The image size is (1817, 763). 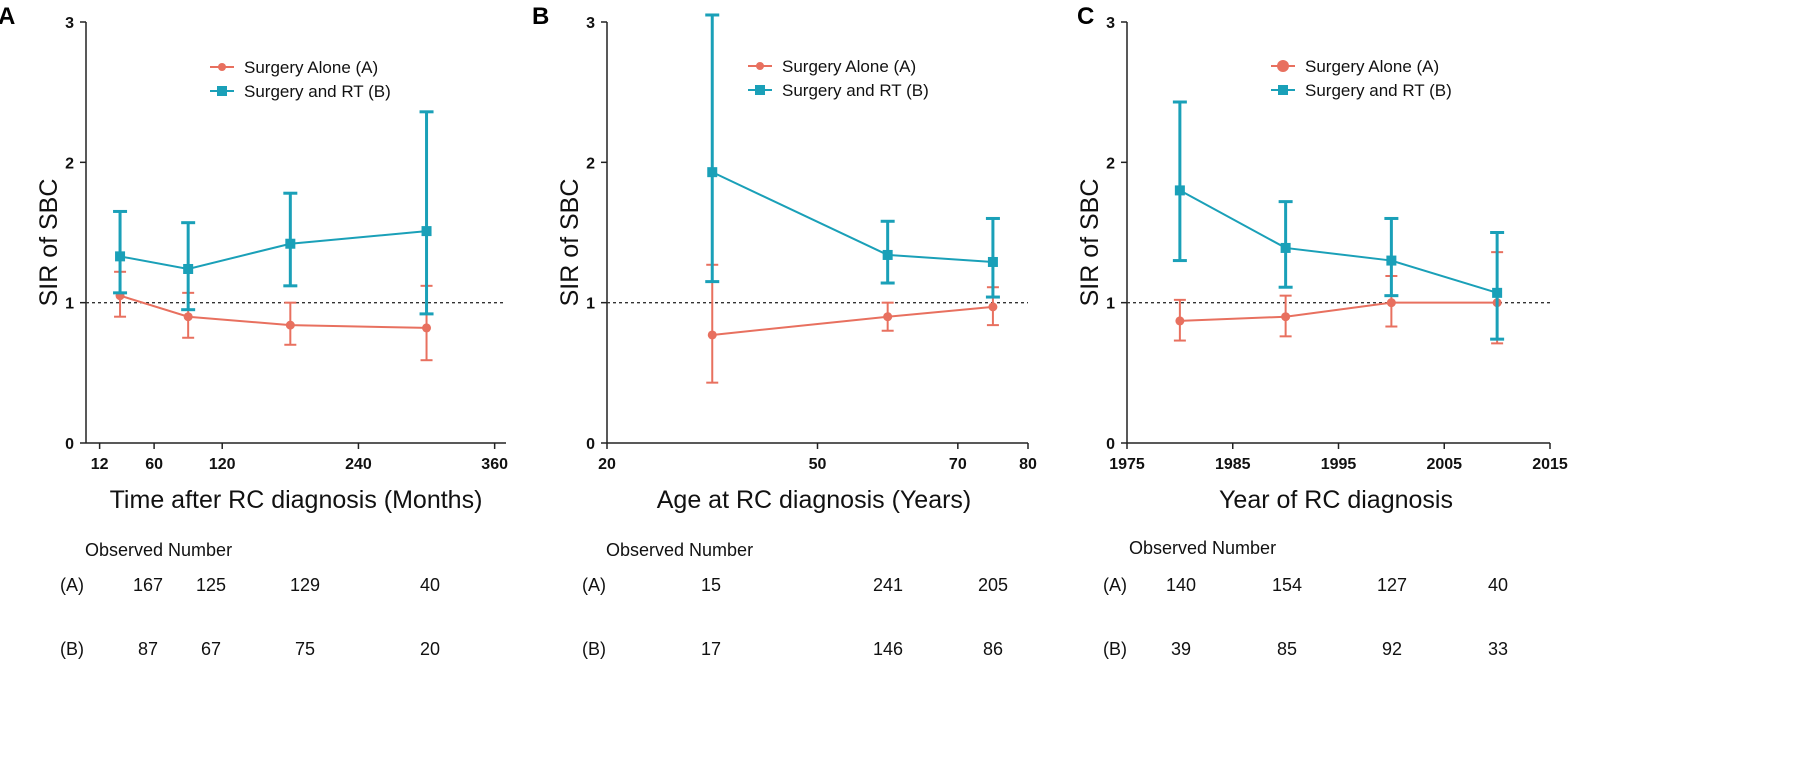 What do you see at coordinates (1181, 649) in the screenshot?
I see `observed-value: 39` at bounding box center [1181, 649].